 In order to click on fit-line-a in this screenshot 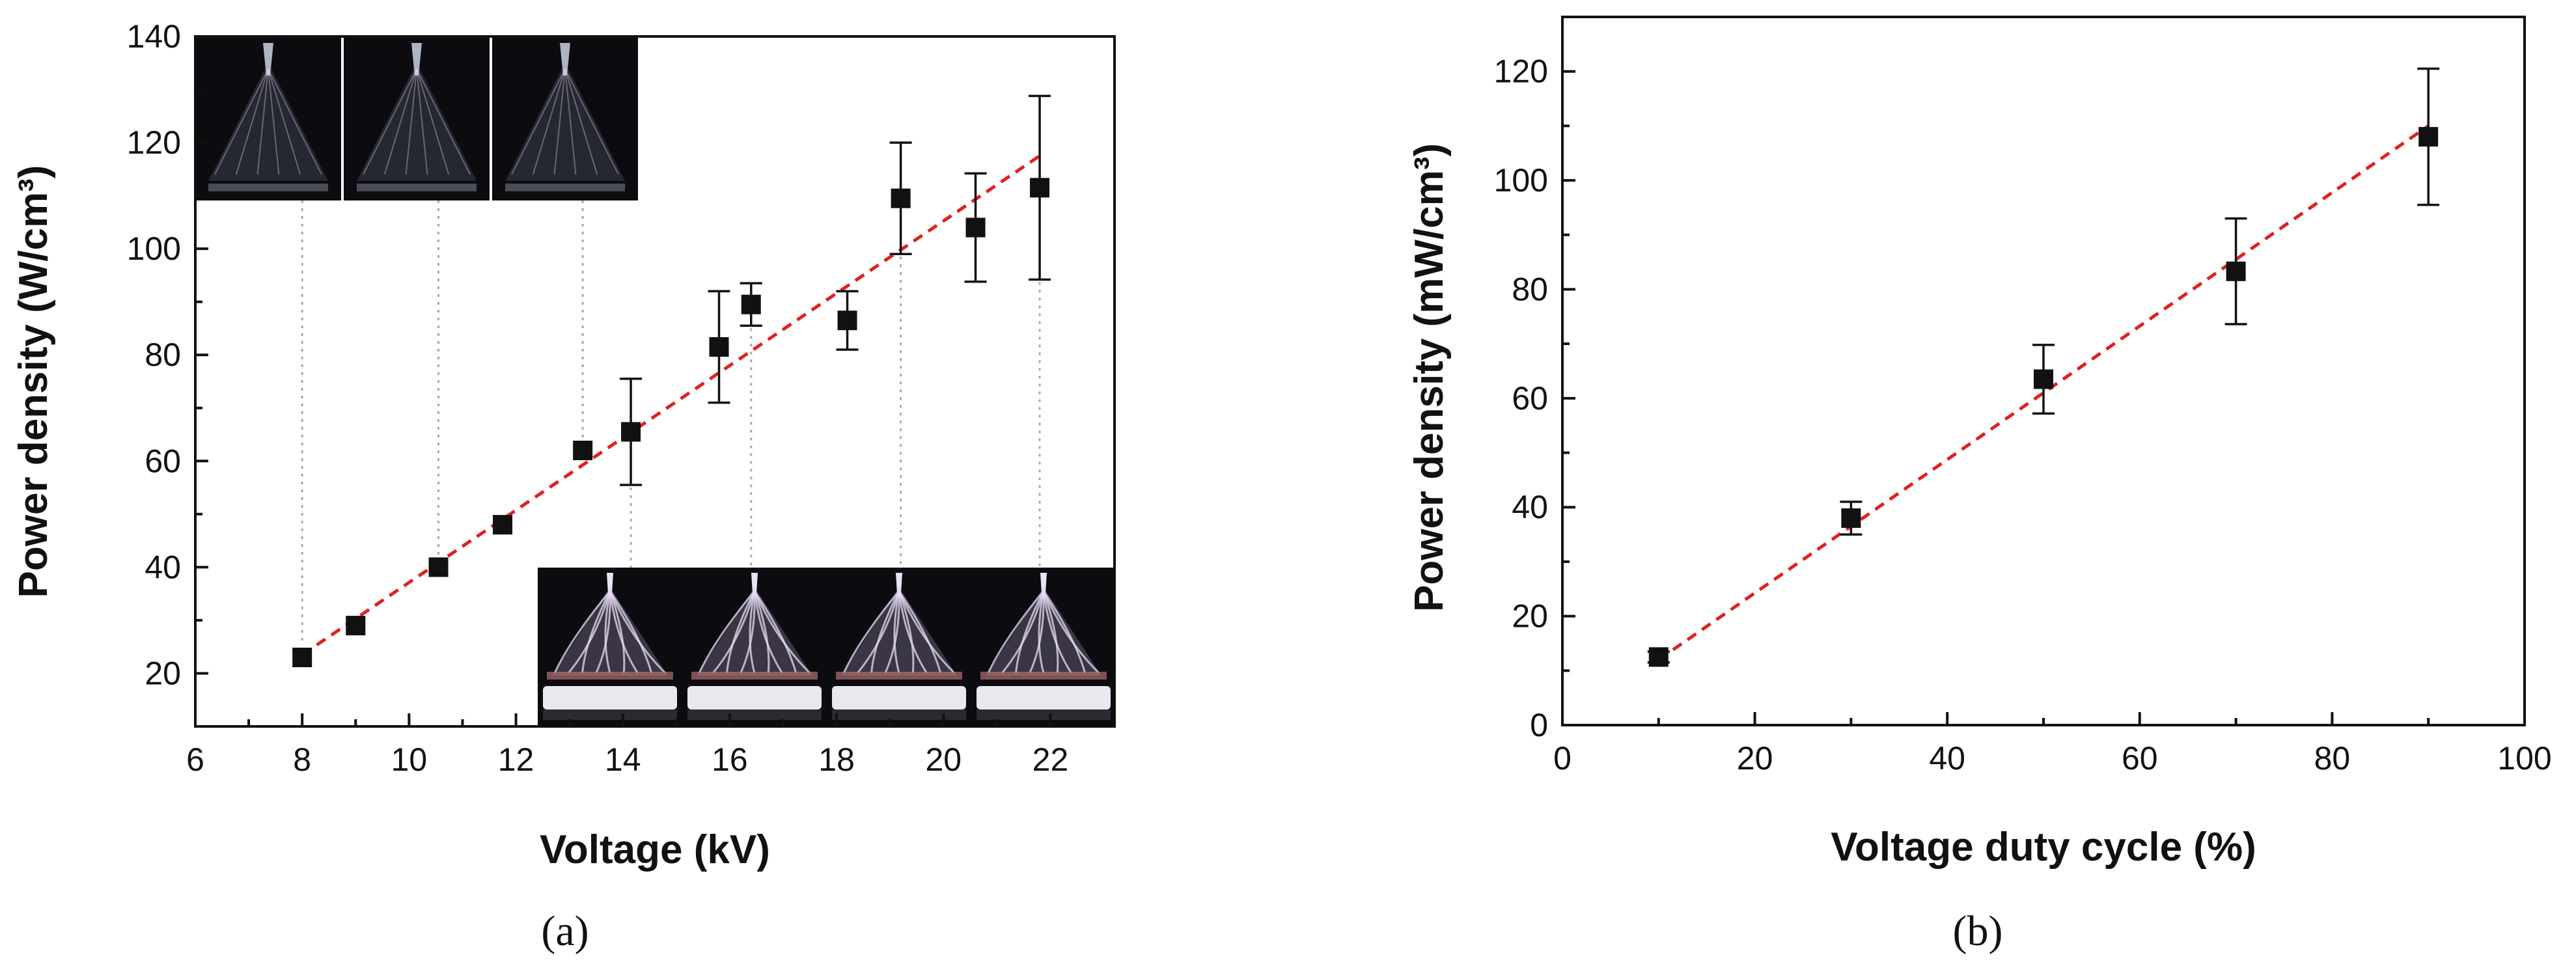, I will do `click(671, 405)`.